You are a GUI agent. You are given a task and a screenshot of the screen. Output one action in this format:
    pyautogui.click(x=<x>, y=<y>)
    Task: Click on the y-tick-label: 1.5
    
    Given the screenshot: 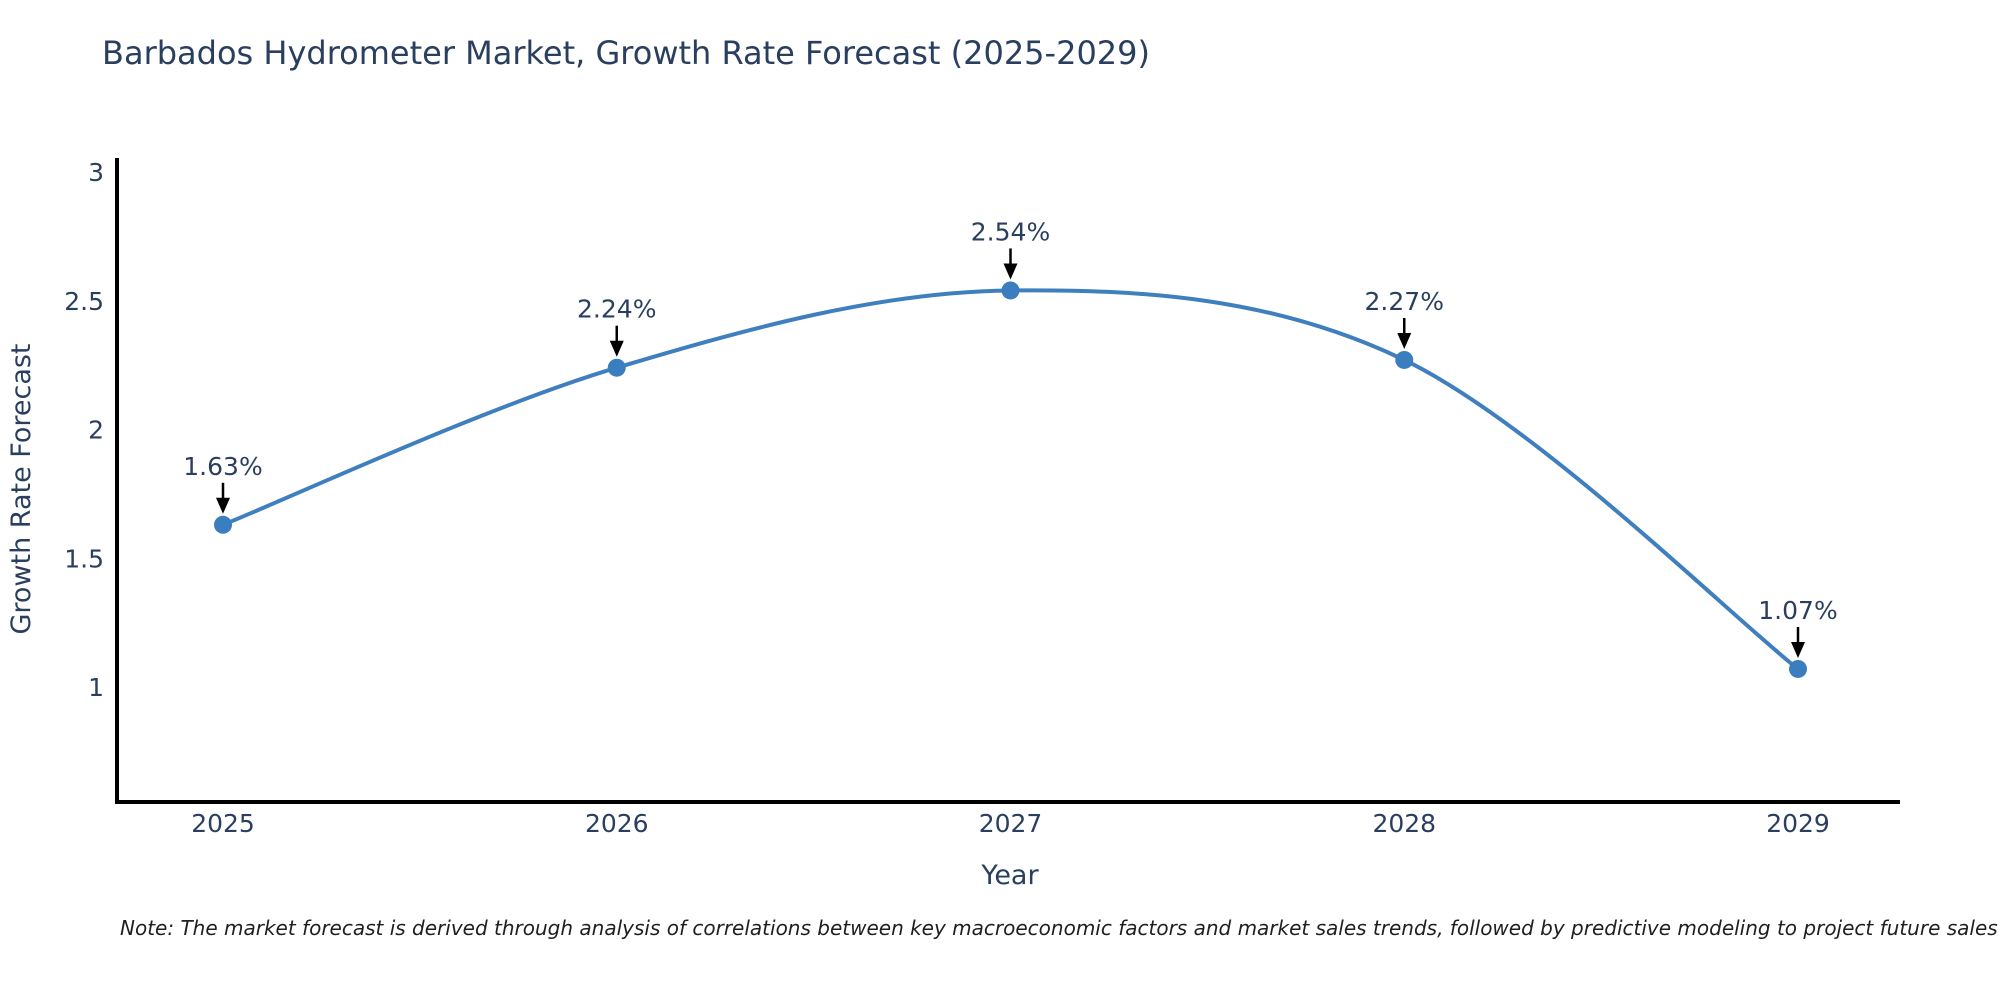 What is the action you would take?
    pyautogui.click(x=84, y=558)
    